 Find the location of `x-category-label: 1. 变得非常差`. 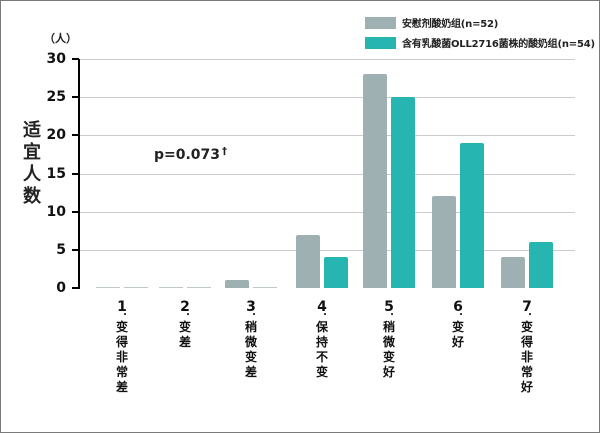

x-category-label: 1. 变得非常差 is located at coordinates (122, 347).